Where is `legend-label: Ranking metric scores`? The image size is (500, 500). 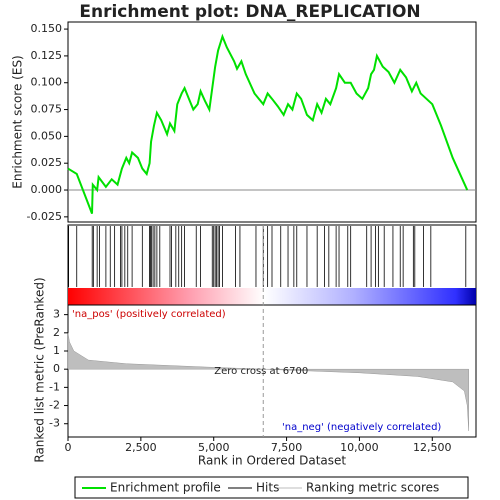 legend-label: Ranking metric scores is located at coordinates (372, 488).